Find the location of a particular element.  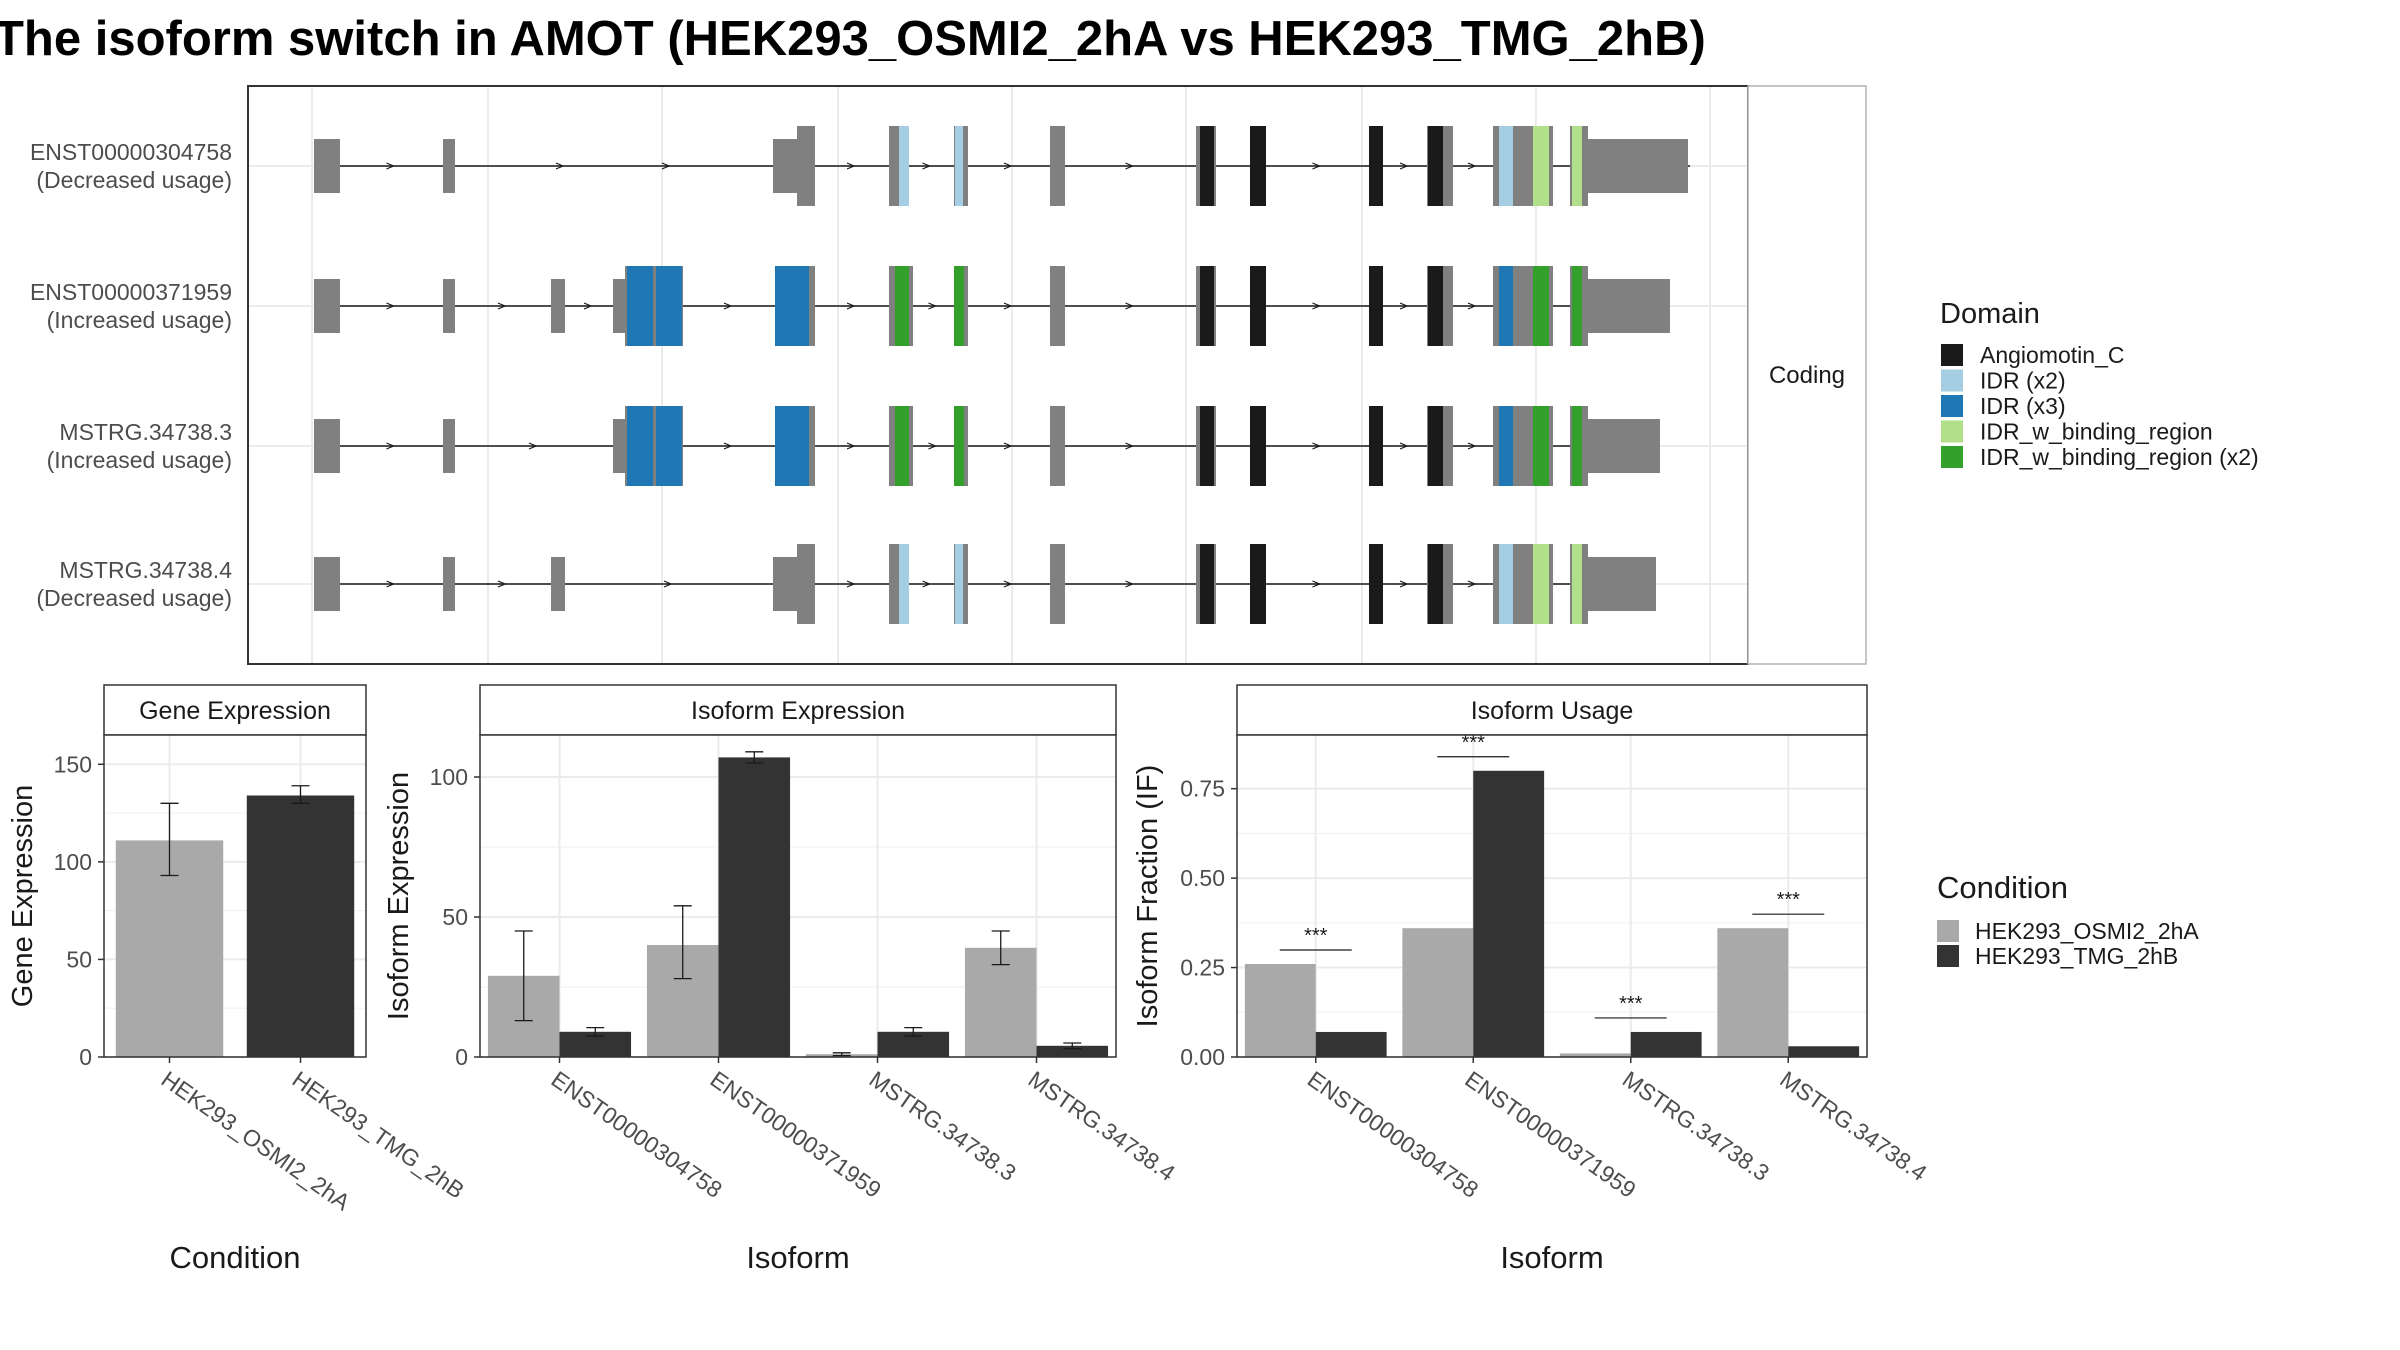

condition-legend-label: HEK293_TMG_2hB is located at coordinates (2076, 956).